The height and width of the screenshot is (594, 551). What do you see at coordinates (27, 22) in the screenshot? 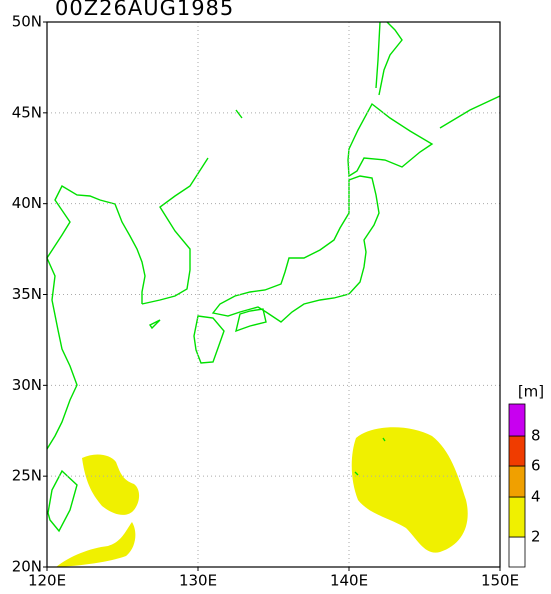
I see `lat-tick-label: 50N` at bounding box center [27, 22].